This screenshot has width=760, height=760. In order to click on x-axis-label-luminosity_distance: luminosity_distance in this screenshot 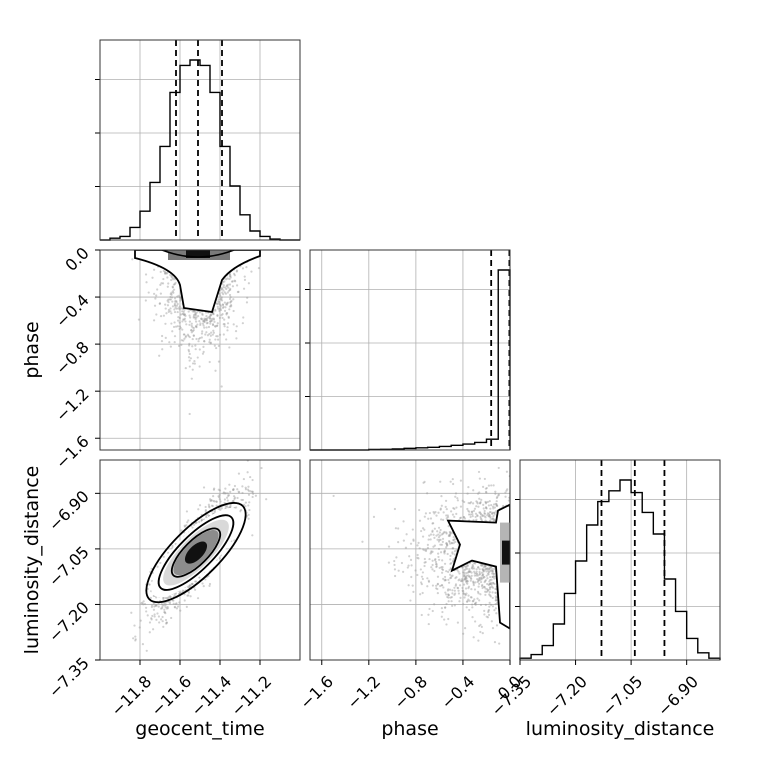, I will do `click(620, 729)`.